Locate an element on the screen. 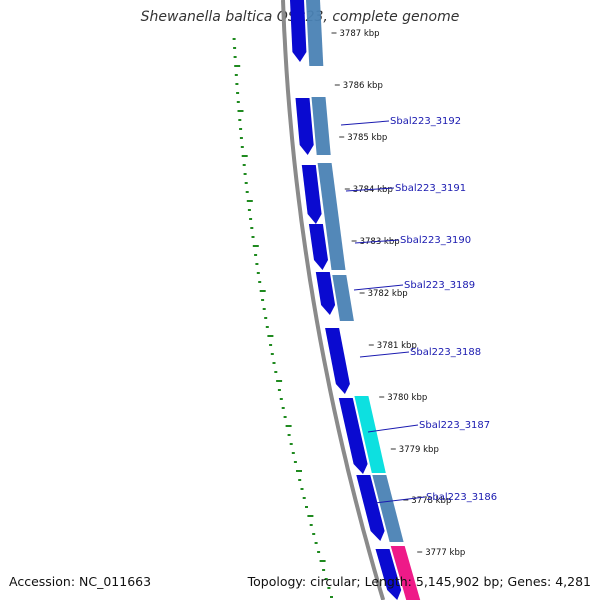 The width and height of the screenshot is (600, 600). gene-label: Sbal223_3186 is located at coordinates (461, 497).